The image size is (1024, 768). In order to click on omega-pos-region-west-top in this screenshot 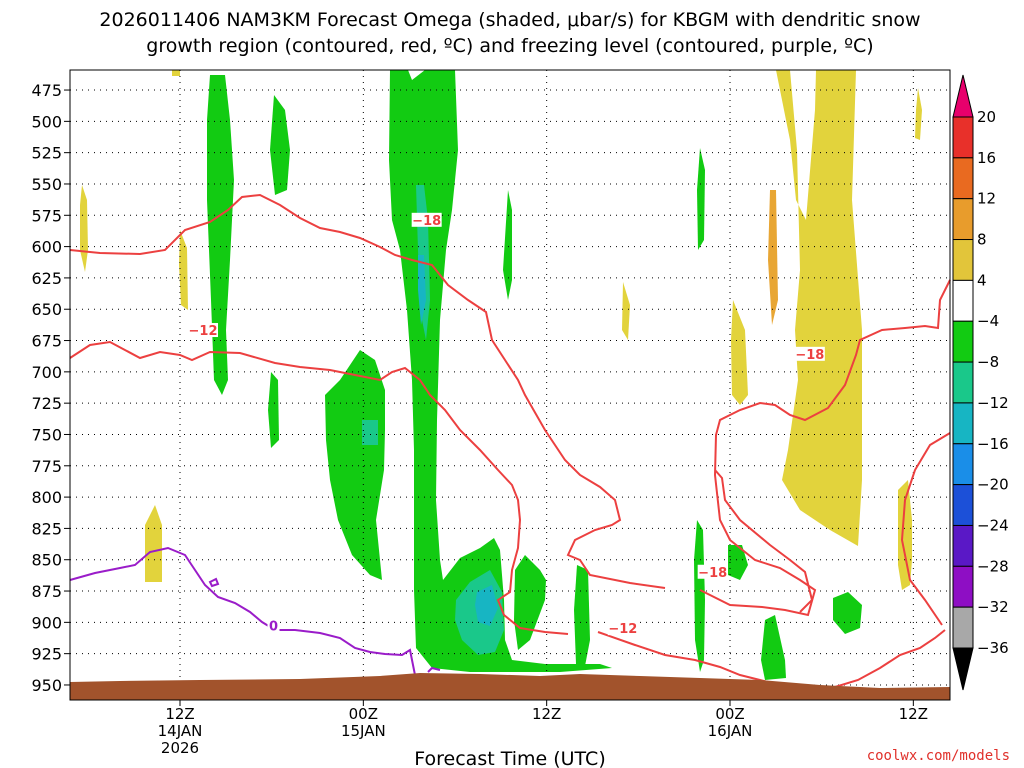, I will do `click(176, 73)`.